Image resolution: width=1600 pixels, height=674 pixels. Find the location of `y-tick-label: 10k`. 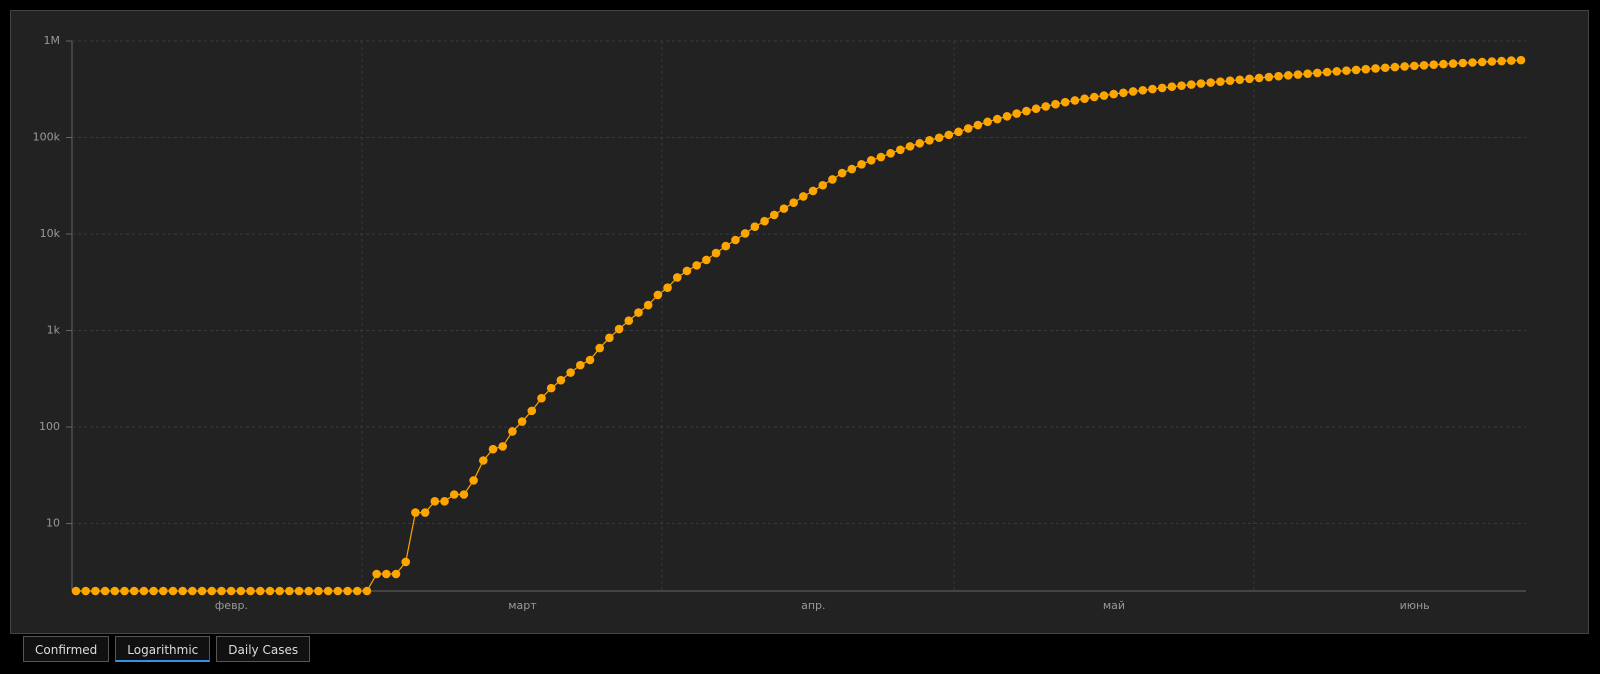

y-tick-label: 10k is located at coordinates (50, 233).